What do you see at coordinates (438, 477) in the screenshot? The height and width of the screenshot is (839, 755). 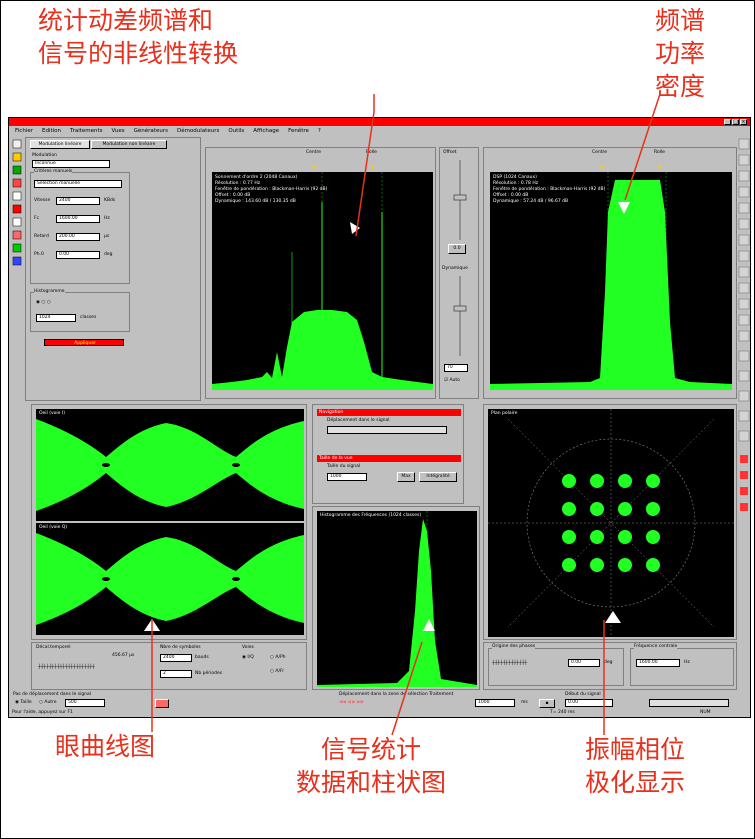 I see `integral-button: Intégralité` at bounding box center [438, 477].